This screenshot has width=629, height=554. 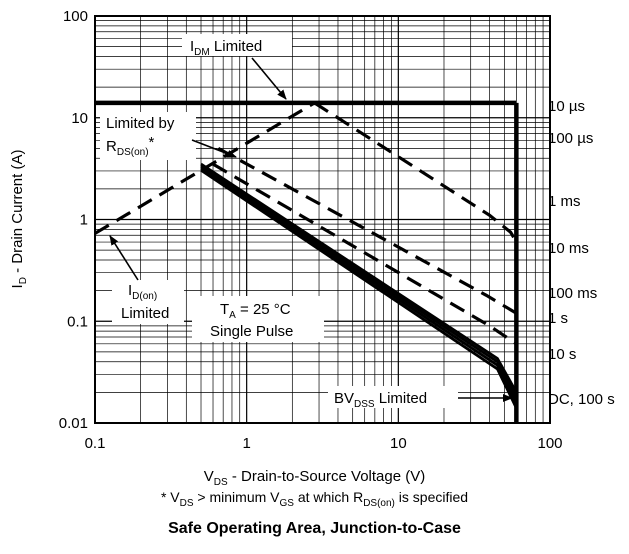 I want to click on fn-p1: * V, so click(x=170, y=497).